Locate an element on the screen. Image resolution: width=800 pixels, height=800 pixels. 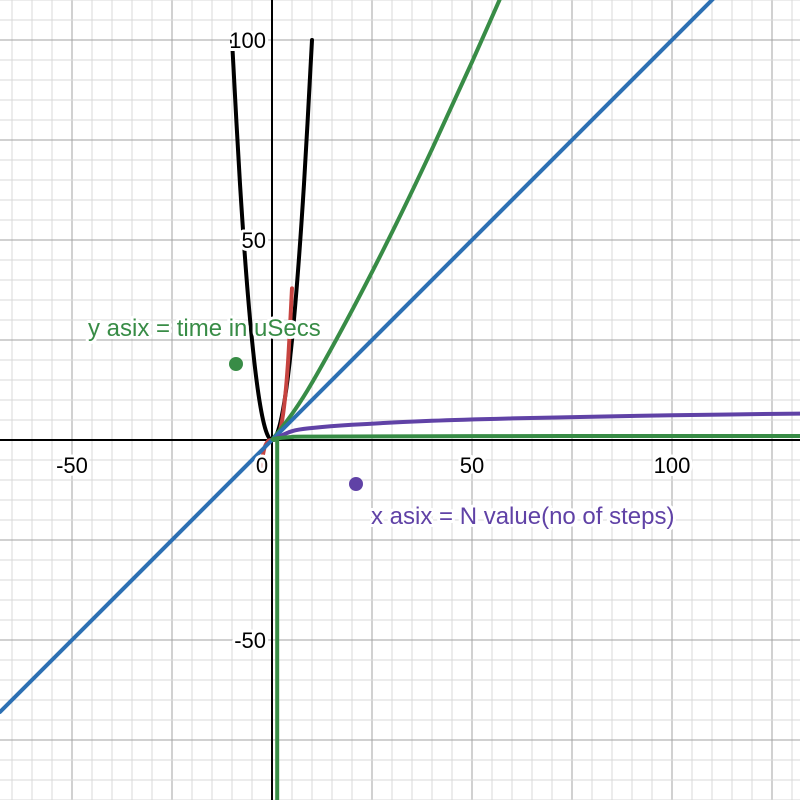
y-tick-label: 50 is located at coordinates (254, 240).